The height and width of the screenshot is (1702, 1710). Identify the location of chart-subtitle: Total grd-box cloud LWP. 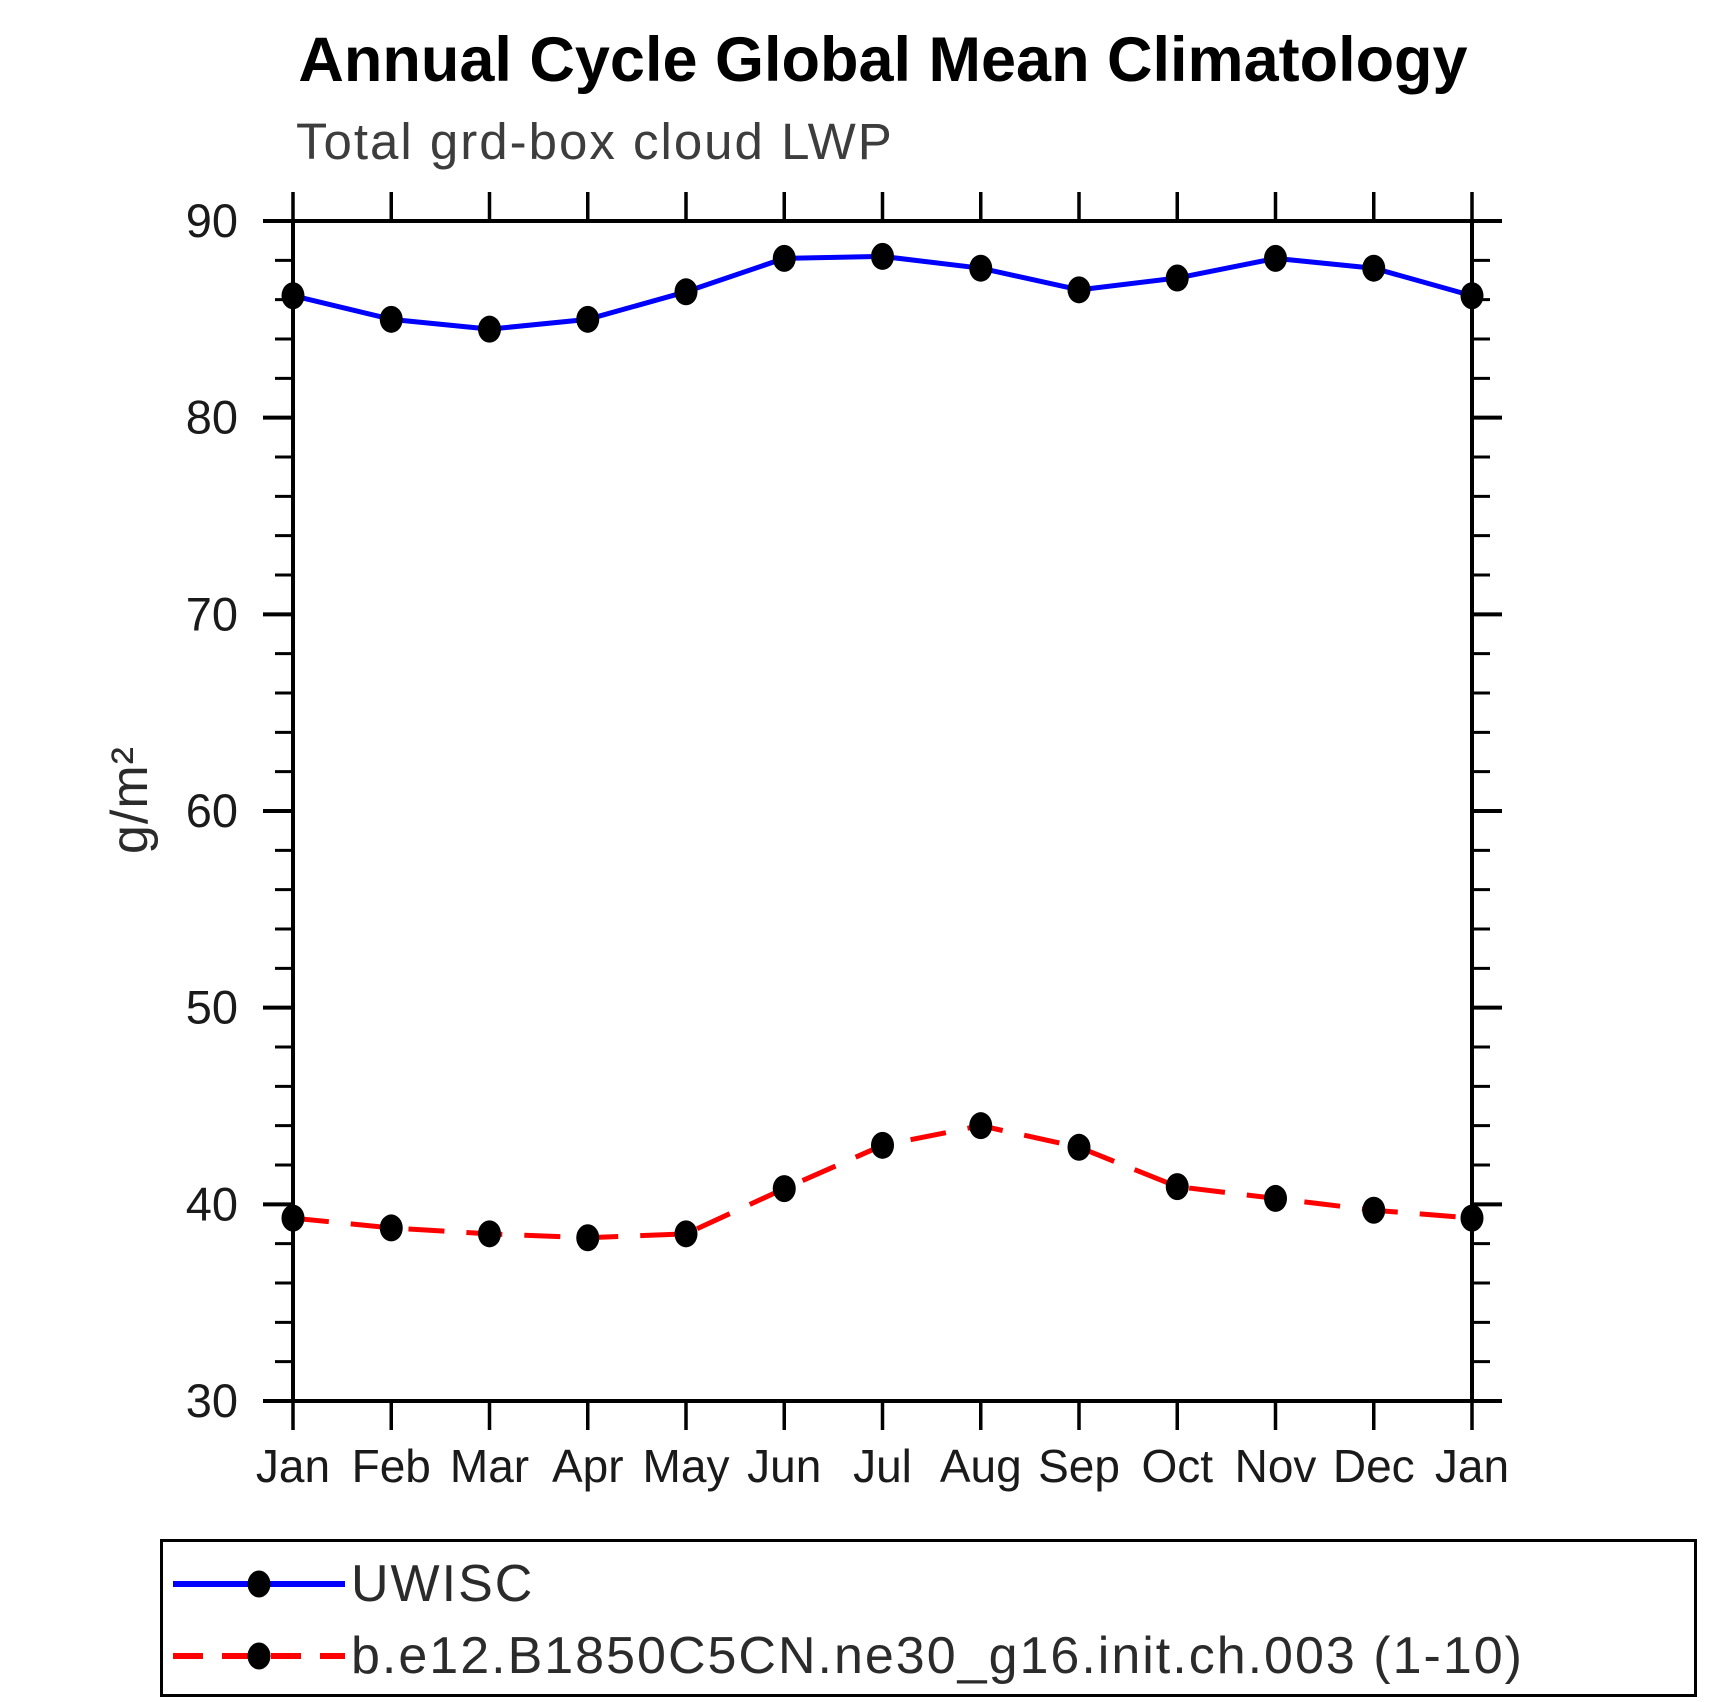
(595, 141).